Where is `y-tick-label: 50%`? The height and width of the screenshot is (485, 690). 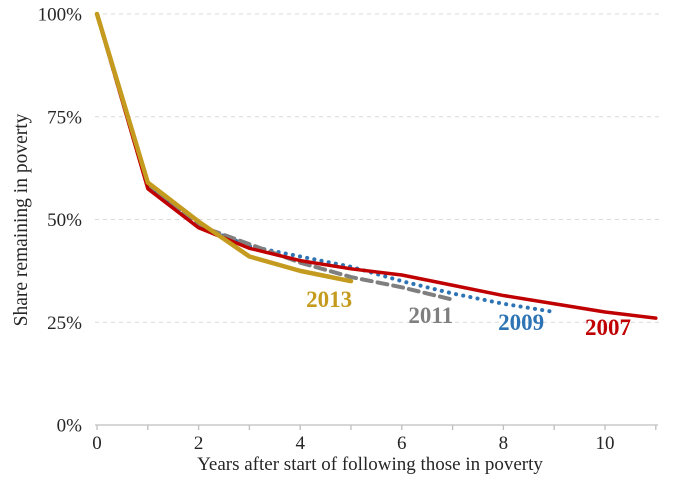 y-tick-label: 50% is located at coordinates (64, 220).